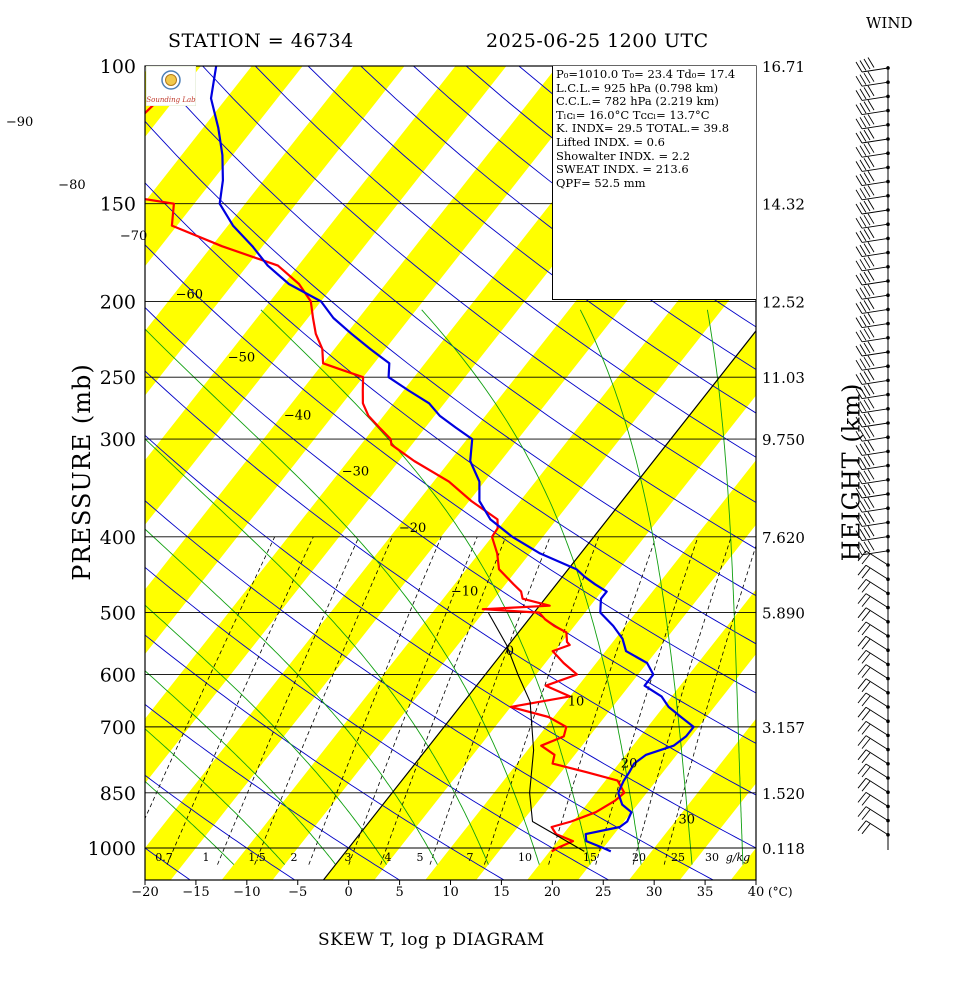 This screenshot has width=960, height=1000. I want to click on height-tick-label: 3.157, so click(783, 728).